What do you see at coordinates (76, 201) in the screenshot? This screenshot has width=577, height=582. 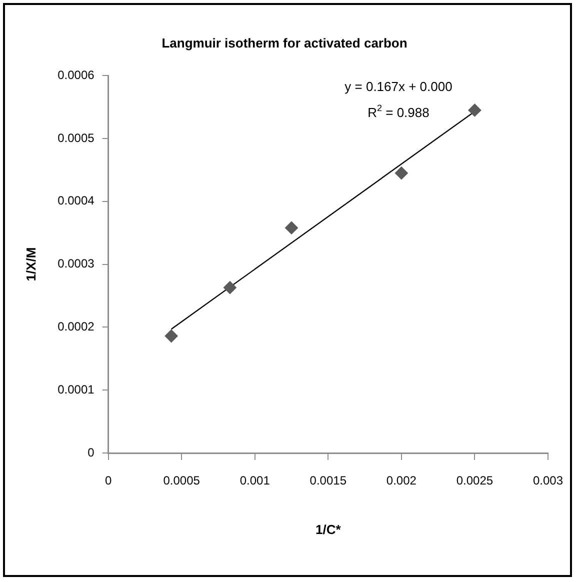 I see `y-tick-label: 0.0004` at bounding box center [76, 201].